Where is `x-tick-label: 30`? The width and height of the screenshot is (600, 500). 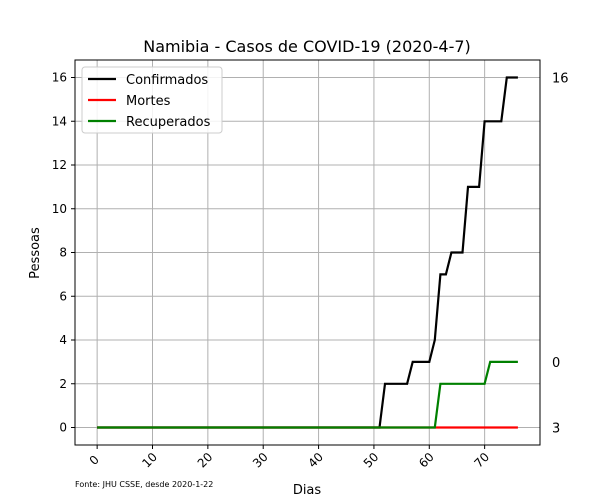 x-tick-label: 30 is located at coordinates (260, 460).